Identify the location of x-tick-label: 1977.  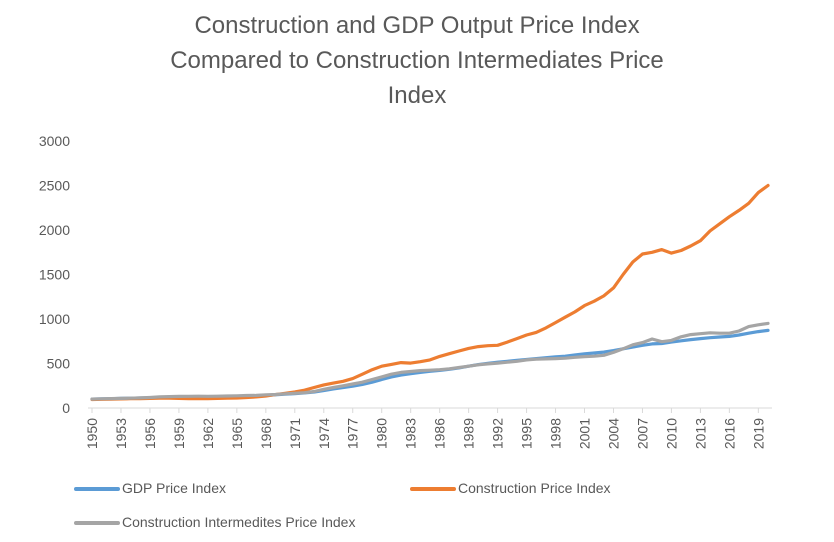
(353, 433).